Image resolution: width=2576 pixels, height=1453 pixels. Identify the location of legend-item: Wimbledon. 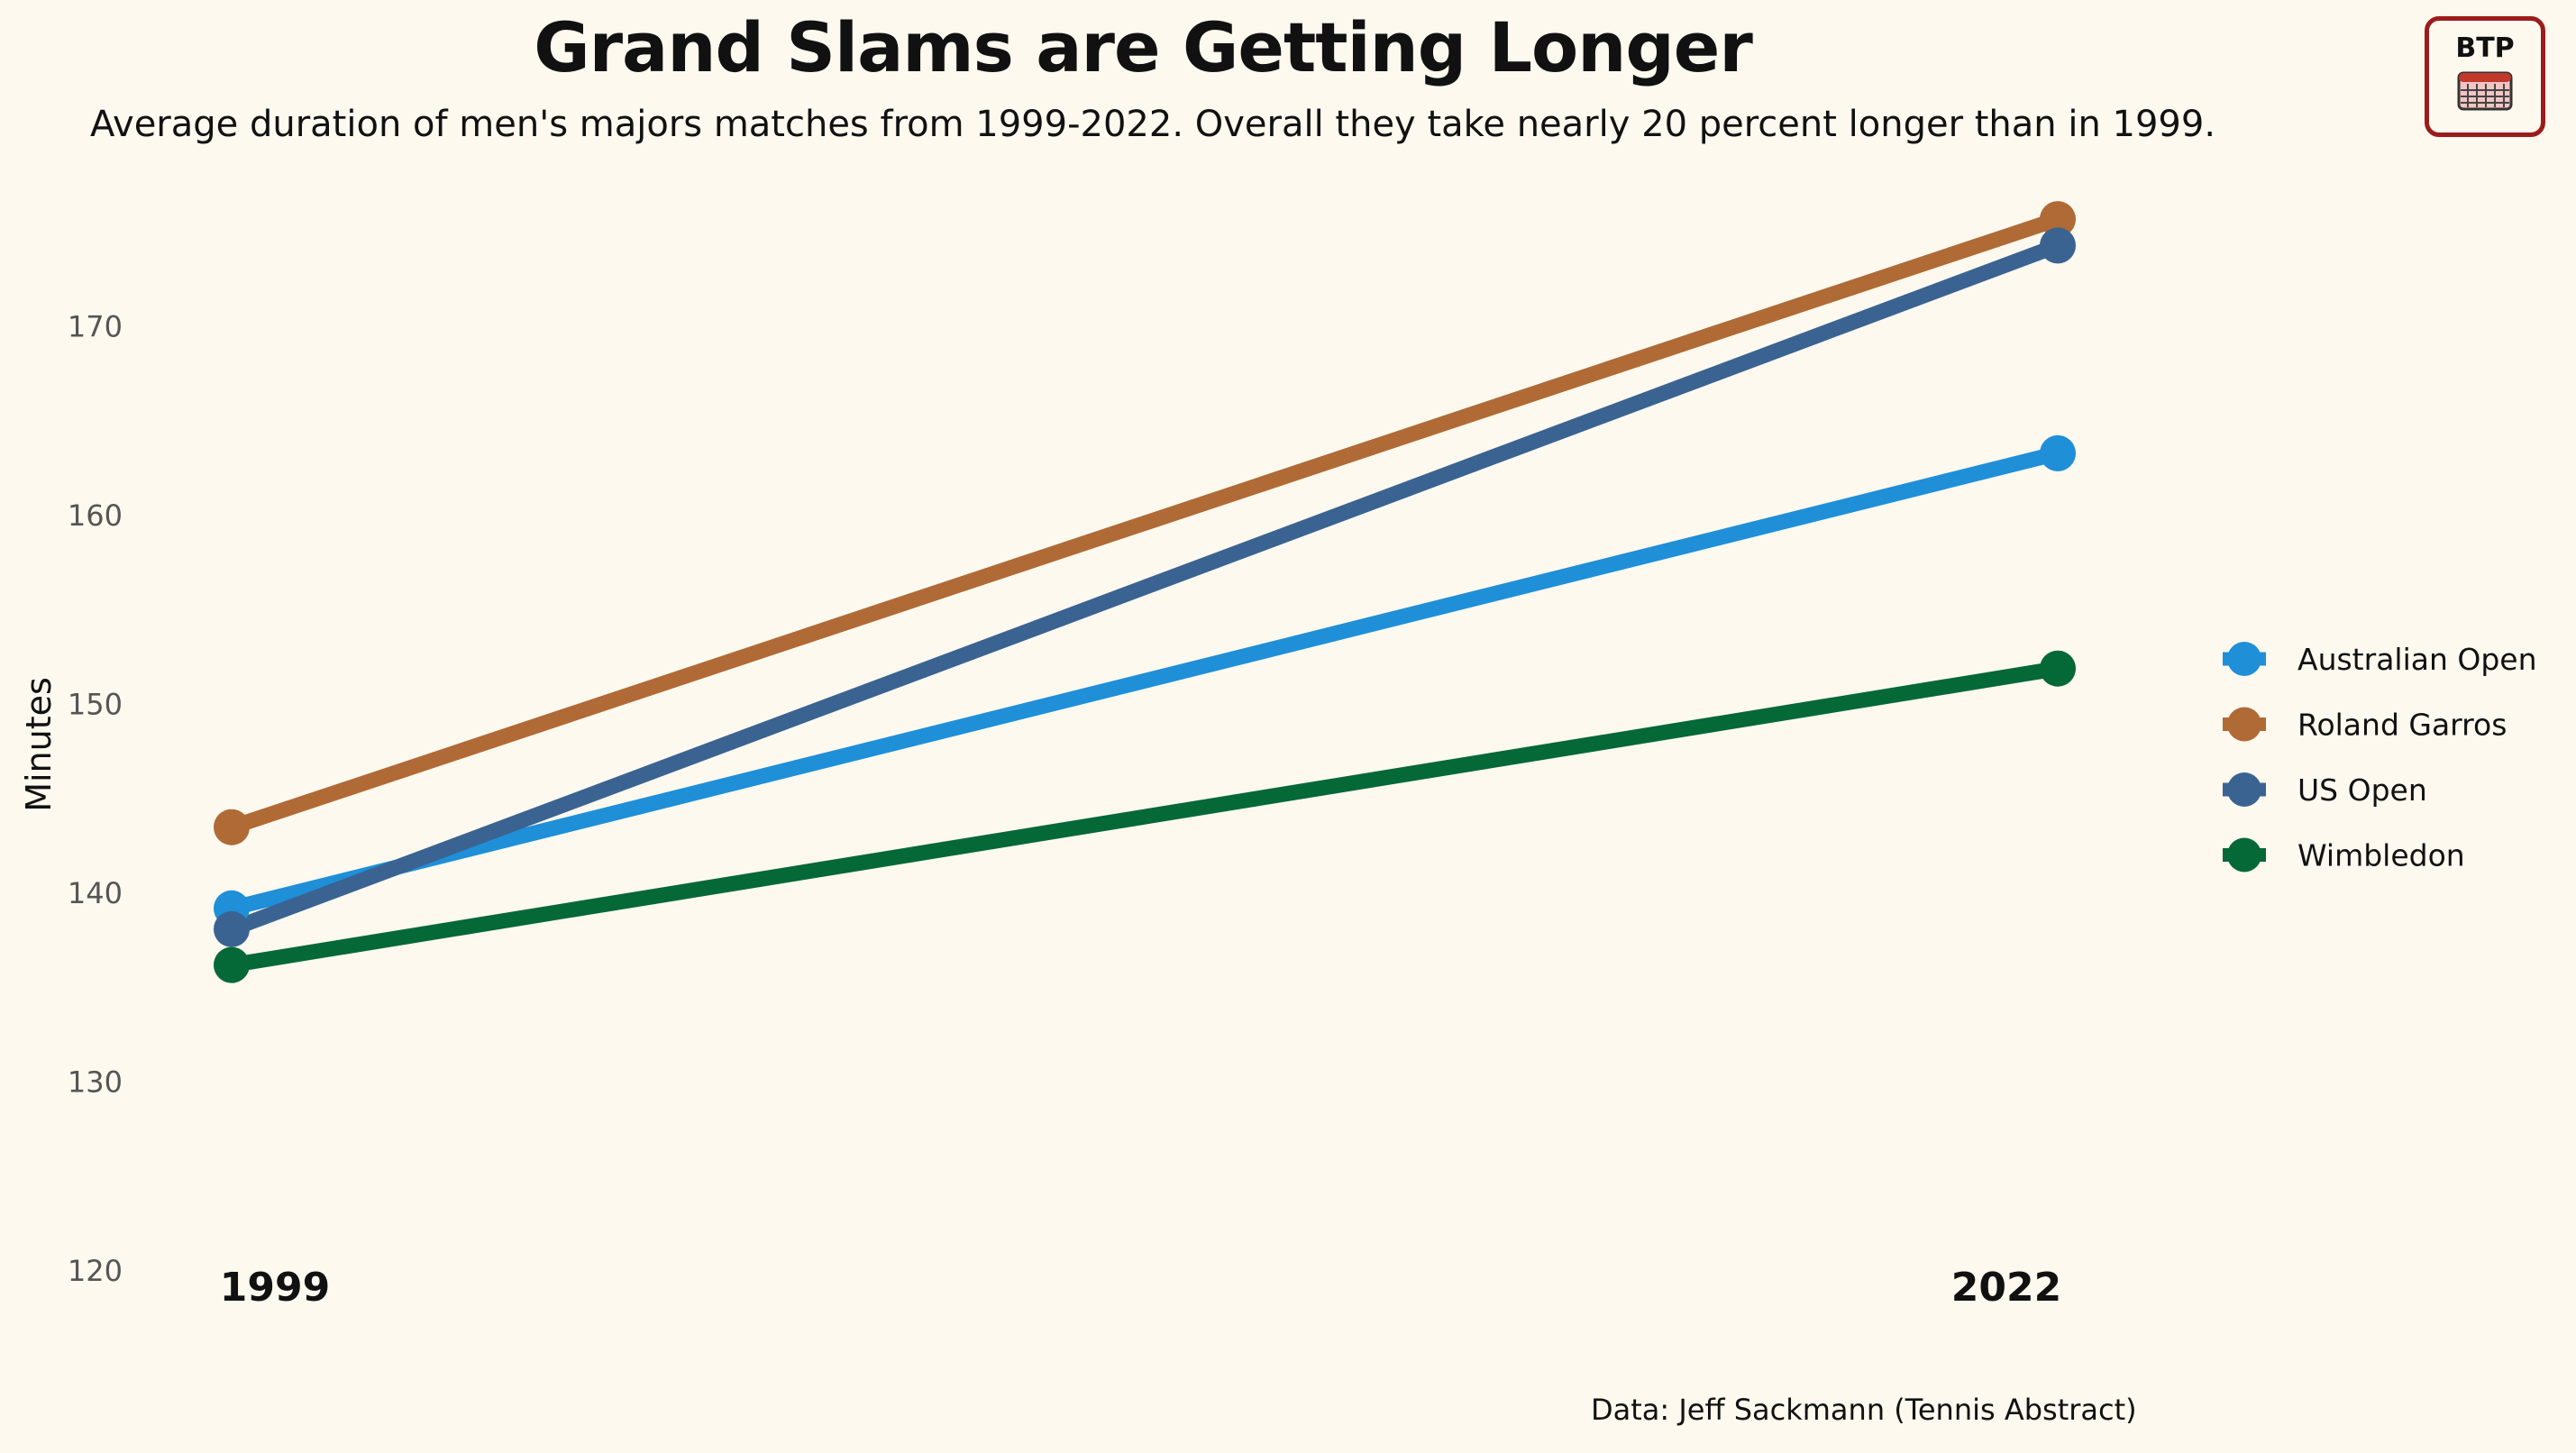
(2344, 855).